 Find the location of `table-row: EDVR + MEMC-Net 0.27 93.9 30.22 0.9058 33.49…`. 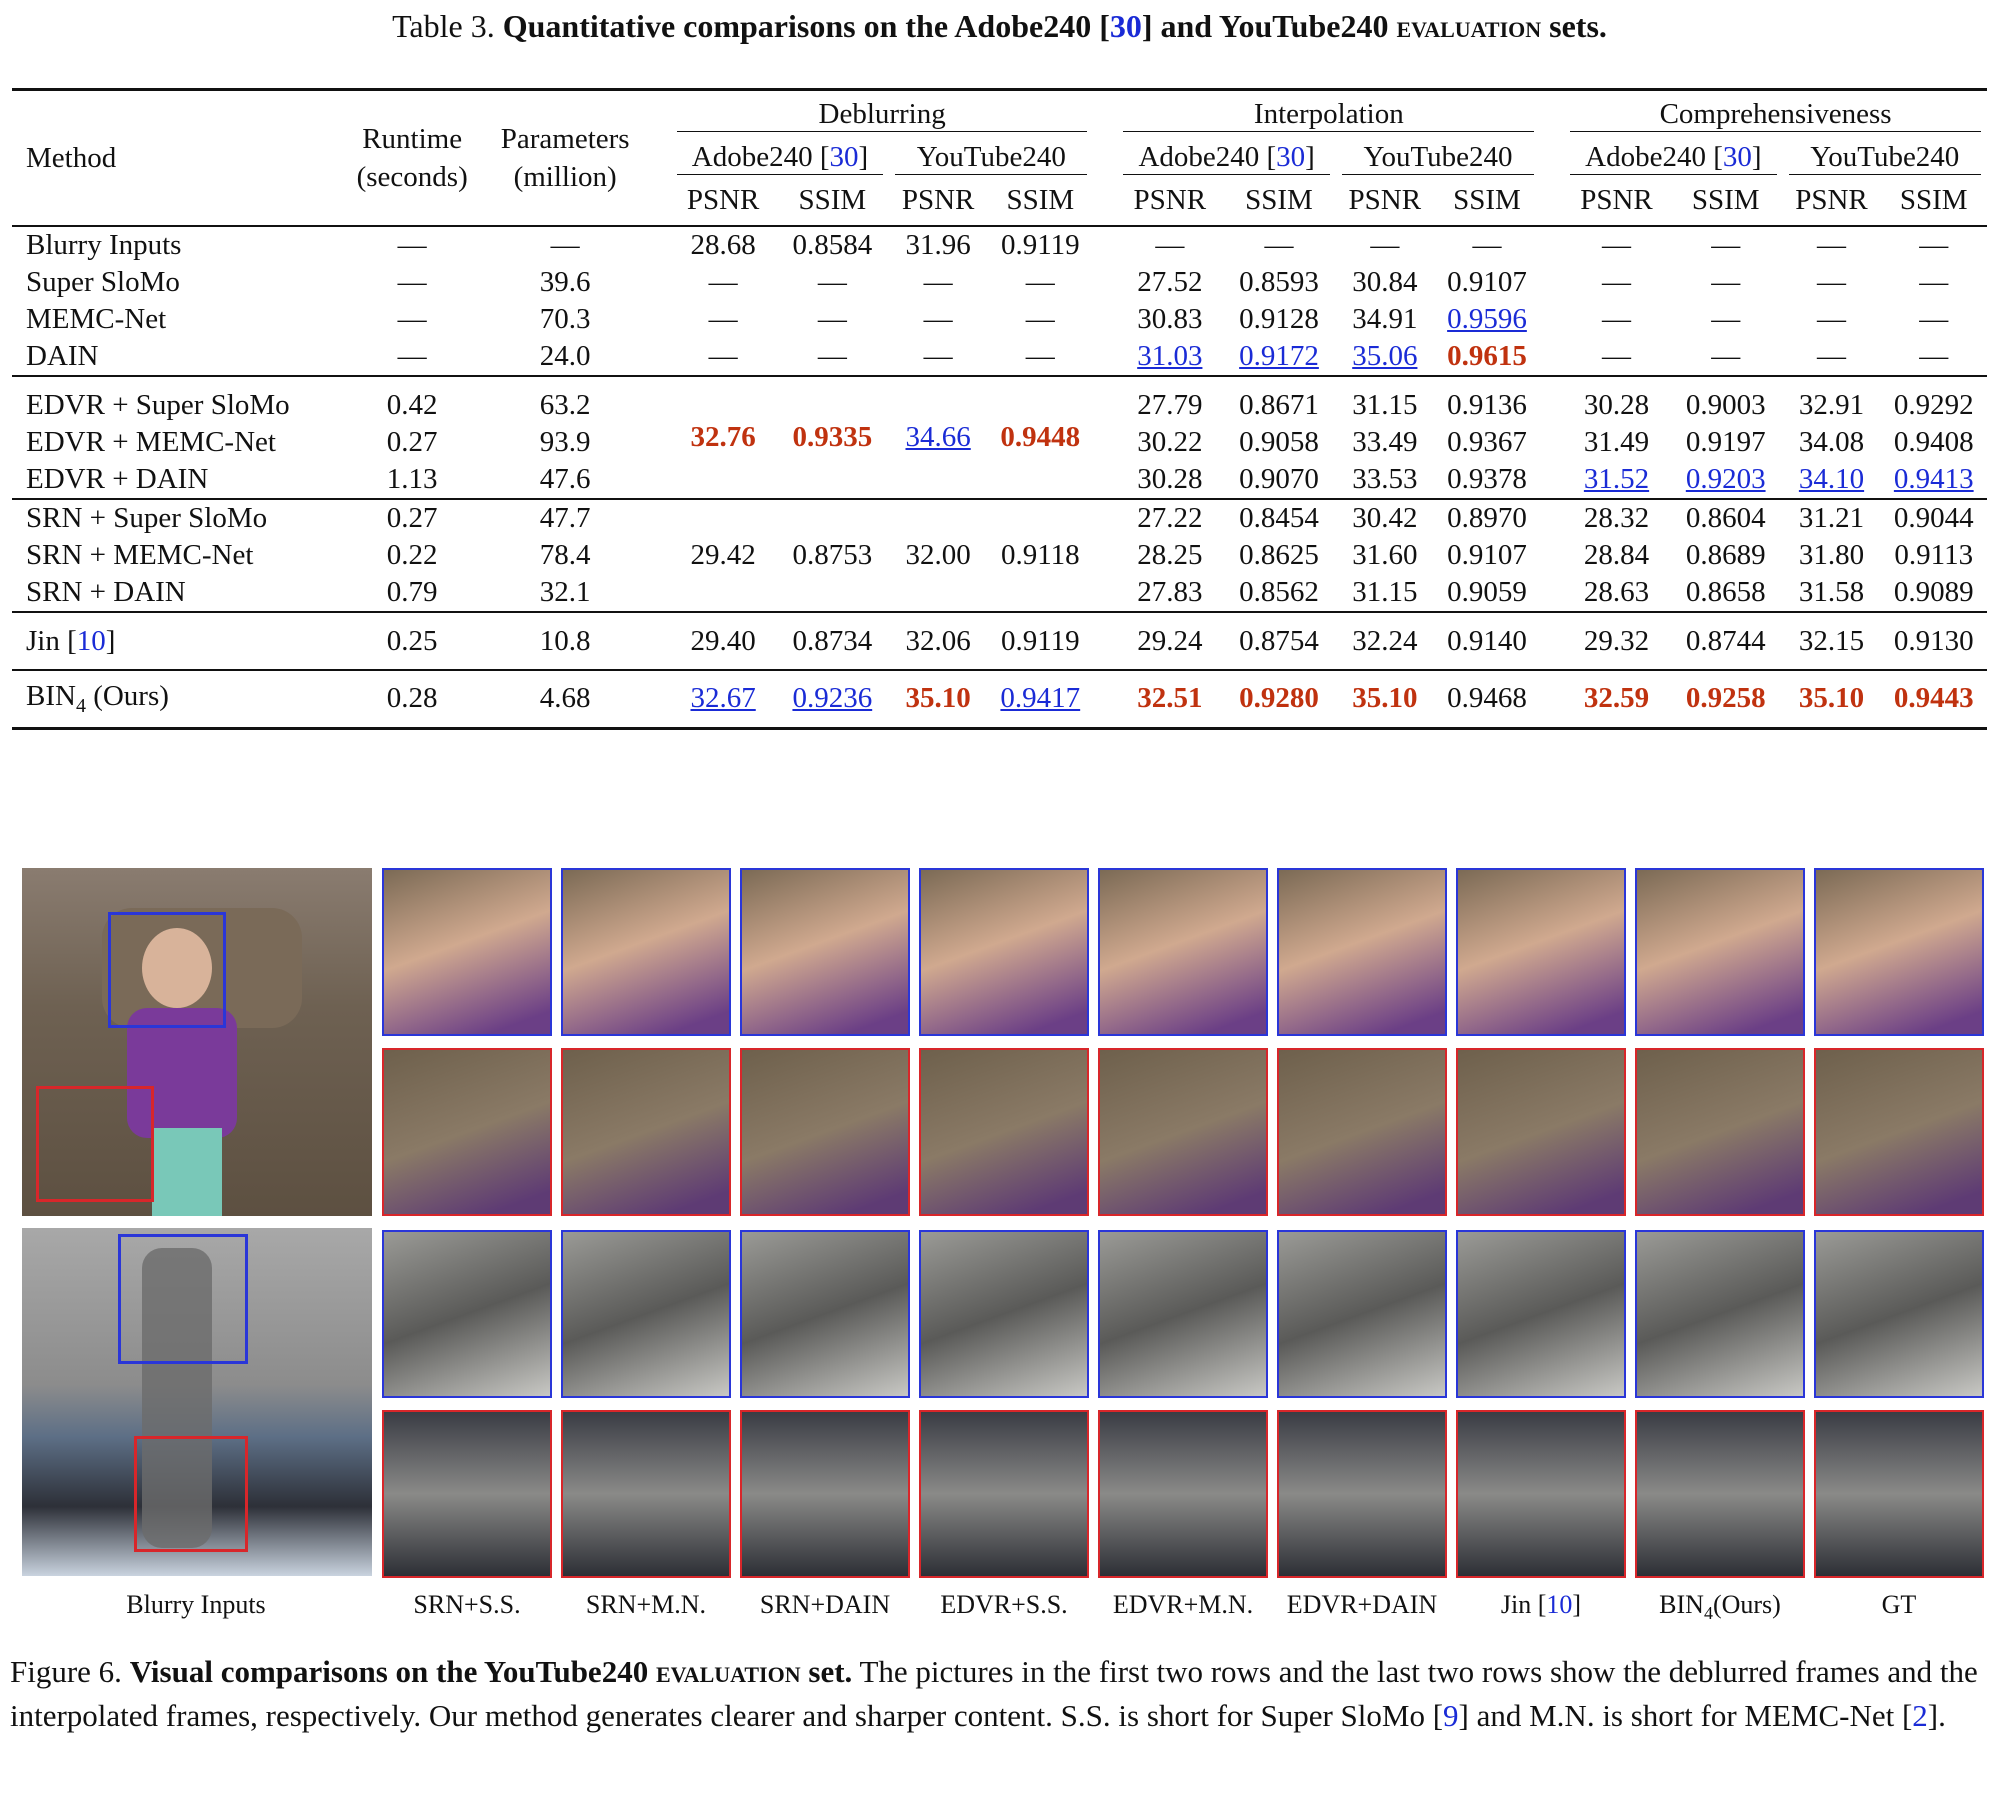

table-row: EDVR + MEMC-Net 0.27 93.9 30.22 0.9058 33.49… is located at coordinates (1000, 442).